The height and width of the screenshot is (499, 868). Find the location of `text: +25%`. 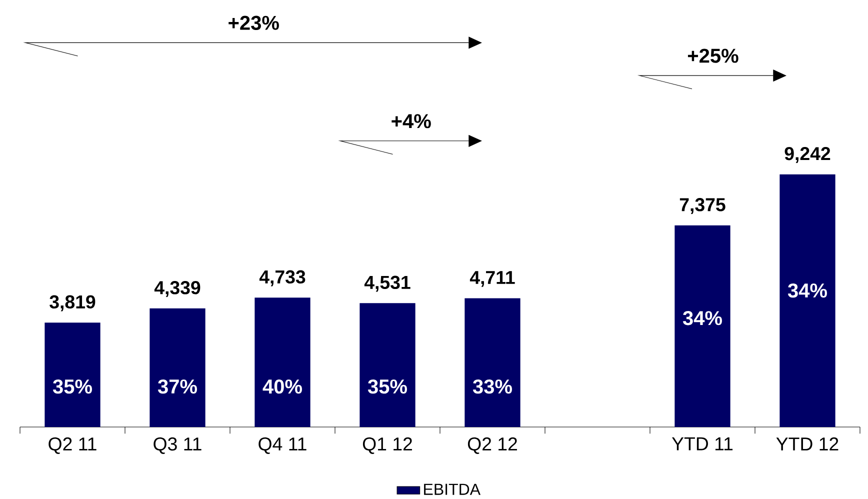

text: +25% is located at coordinates (713, 55).